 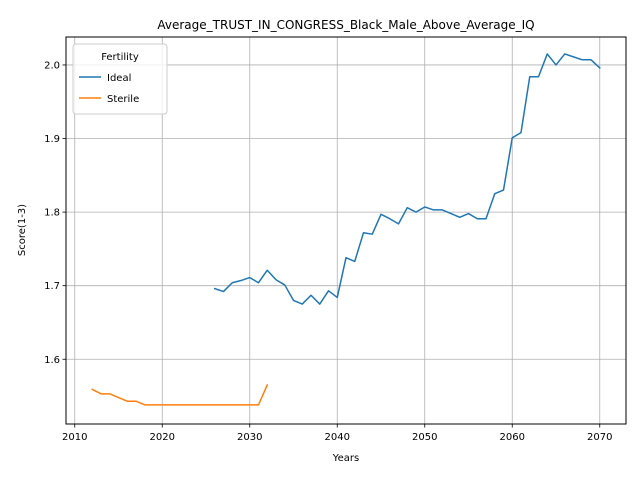 What do you see at coordinates (249, 437) in the screenshot?
I see `x-tick-label: 2030` at bounding box center [249, 437].